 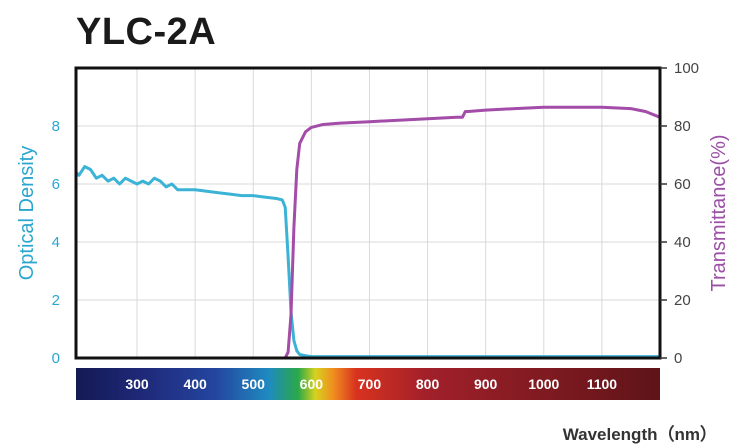 What do you see at coordinates (195, 384) in the screenshot?
I see `spectrum-wavelength-label: 400` at bounding box center [195, 384].